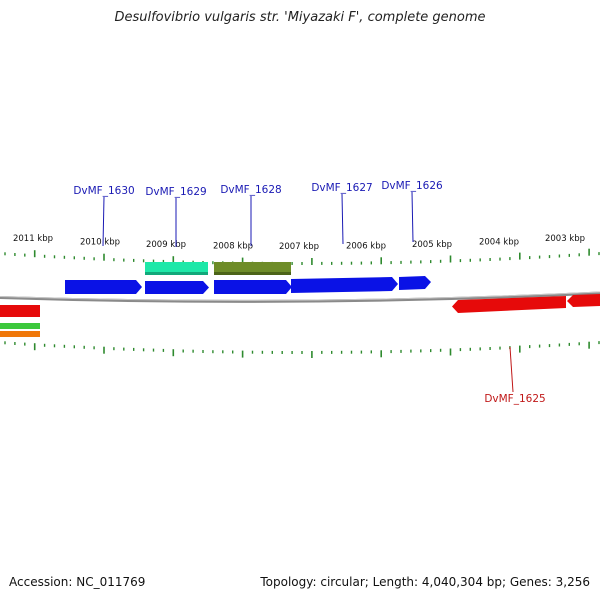 Image resolution: width=600 pixels, height=600 pixels. What do you see at coordinates (299, 247) in the screenshot?
I see `ruler-label: 2007 kbp` at bounding box center [299, 247].